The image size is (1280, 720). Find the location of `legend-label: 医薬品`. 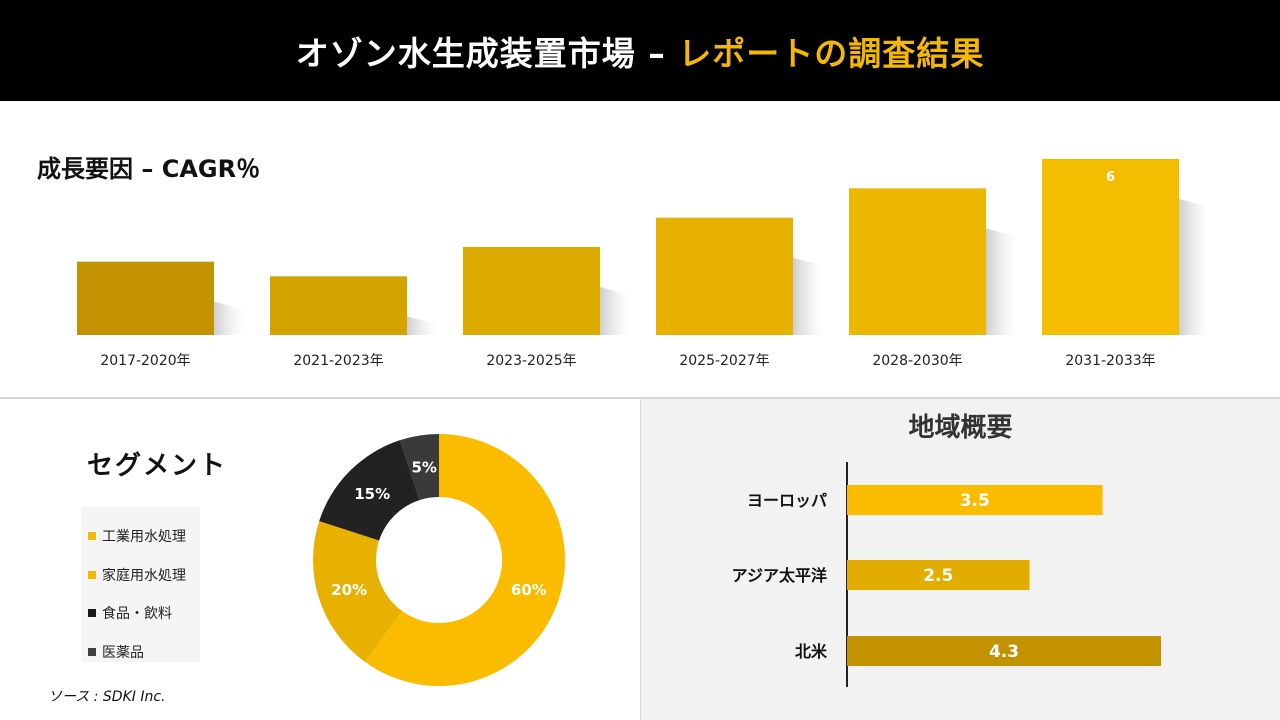

legend-label: 医薬品 is located at coordinates (123, 652).